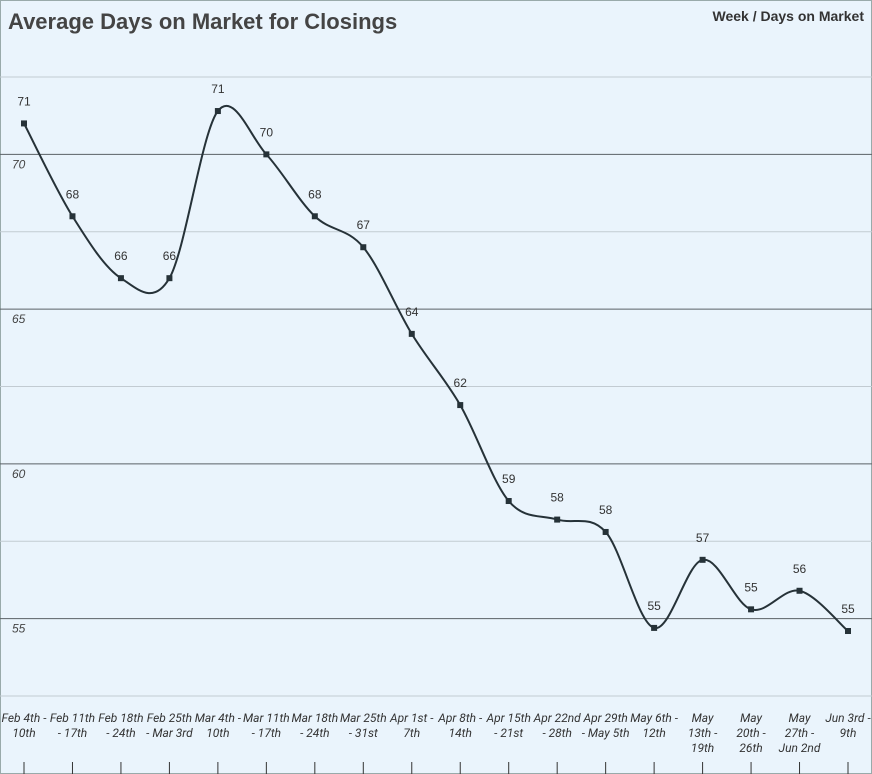  What do you see at coordinates (702, 733) in the screenshot?
I see `x-tick-label: May 13th - 19th` at bounding box center [702, 733].